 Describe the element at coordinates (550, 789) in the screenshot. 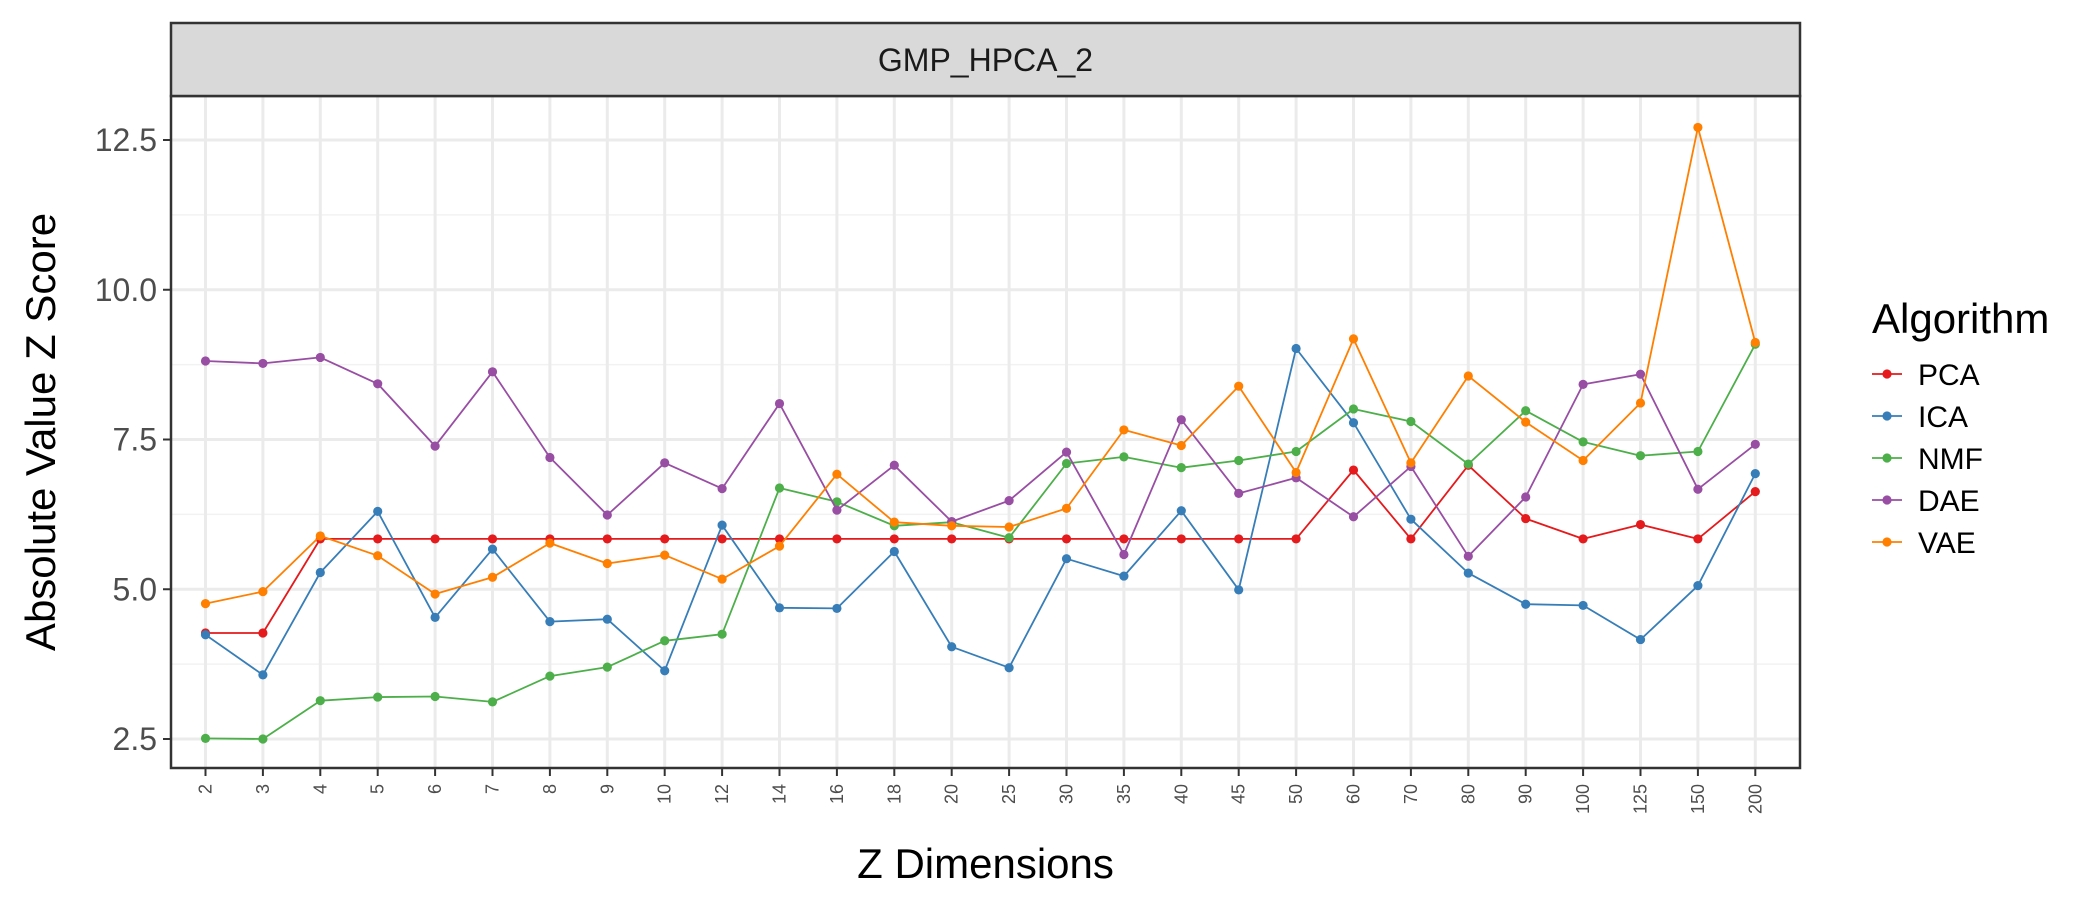

I see `x-tick-label: 8` at that location.